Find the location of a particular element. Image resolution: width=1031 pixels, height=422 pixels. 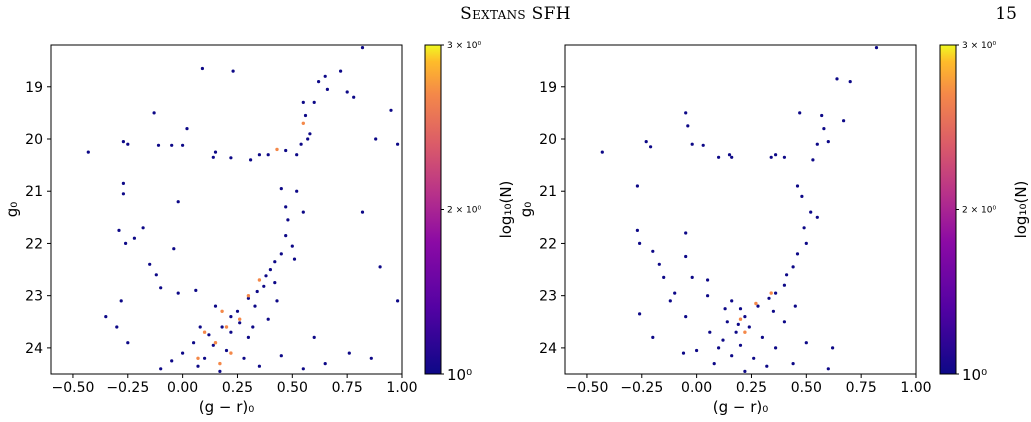

y-tick-label: 20 is located at coordinates (548, 140).